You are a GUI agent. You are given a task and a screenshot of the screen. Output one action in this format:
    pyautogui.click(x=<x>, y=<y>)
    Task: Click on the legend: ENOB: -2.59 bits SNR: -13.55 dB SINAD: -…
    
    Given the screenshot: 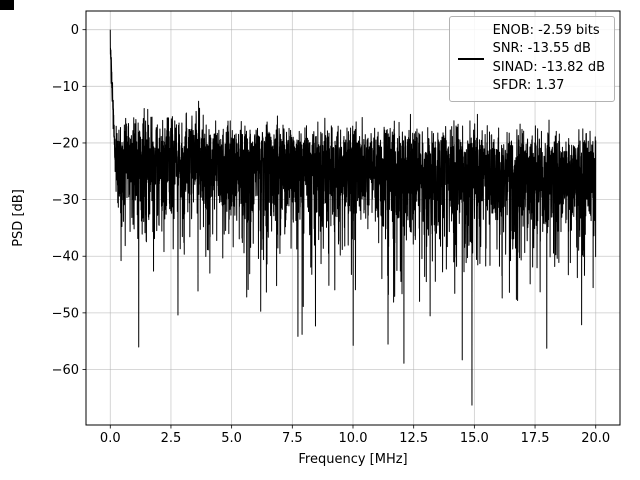 What is the action you would take?
    pyautogui.click(x=531, y=59)
    